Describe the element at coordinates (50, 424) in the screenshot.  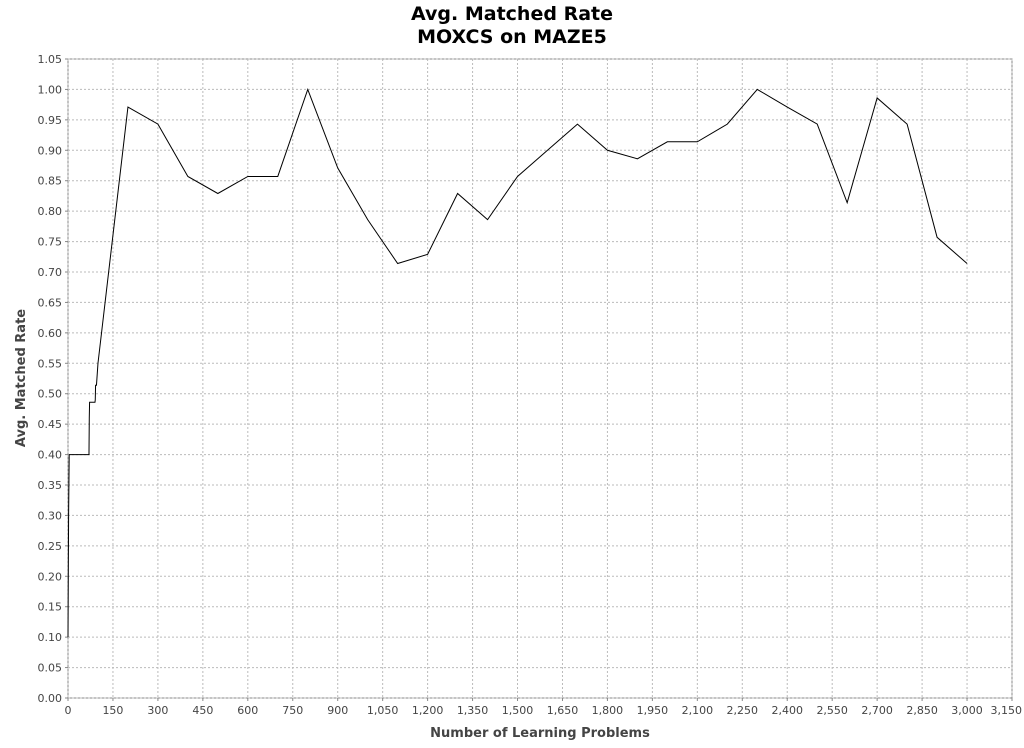
I see `y-tick-label: 0.45` at that location.